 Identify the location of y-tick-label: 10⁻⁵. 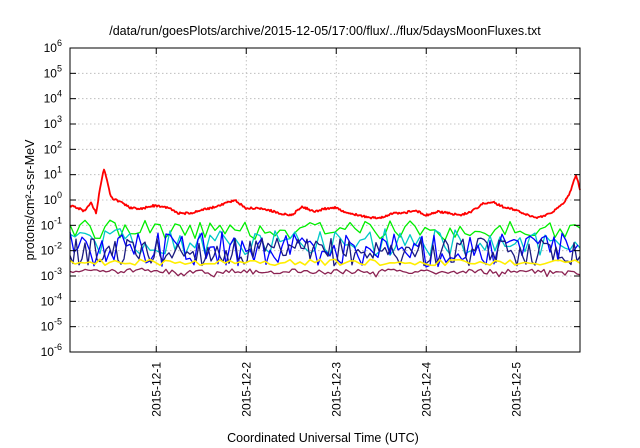
(51, 325).